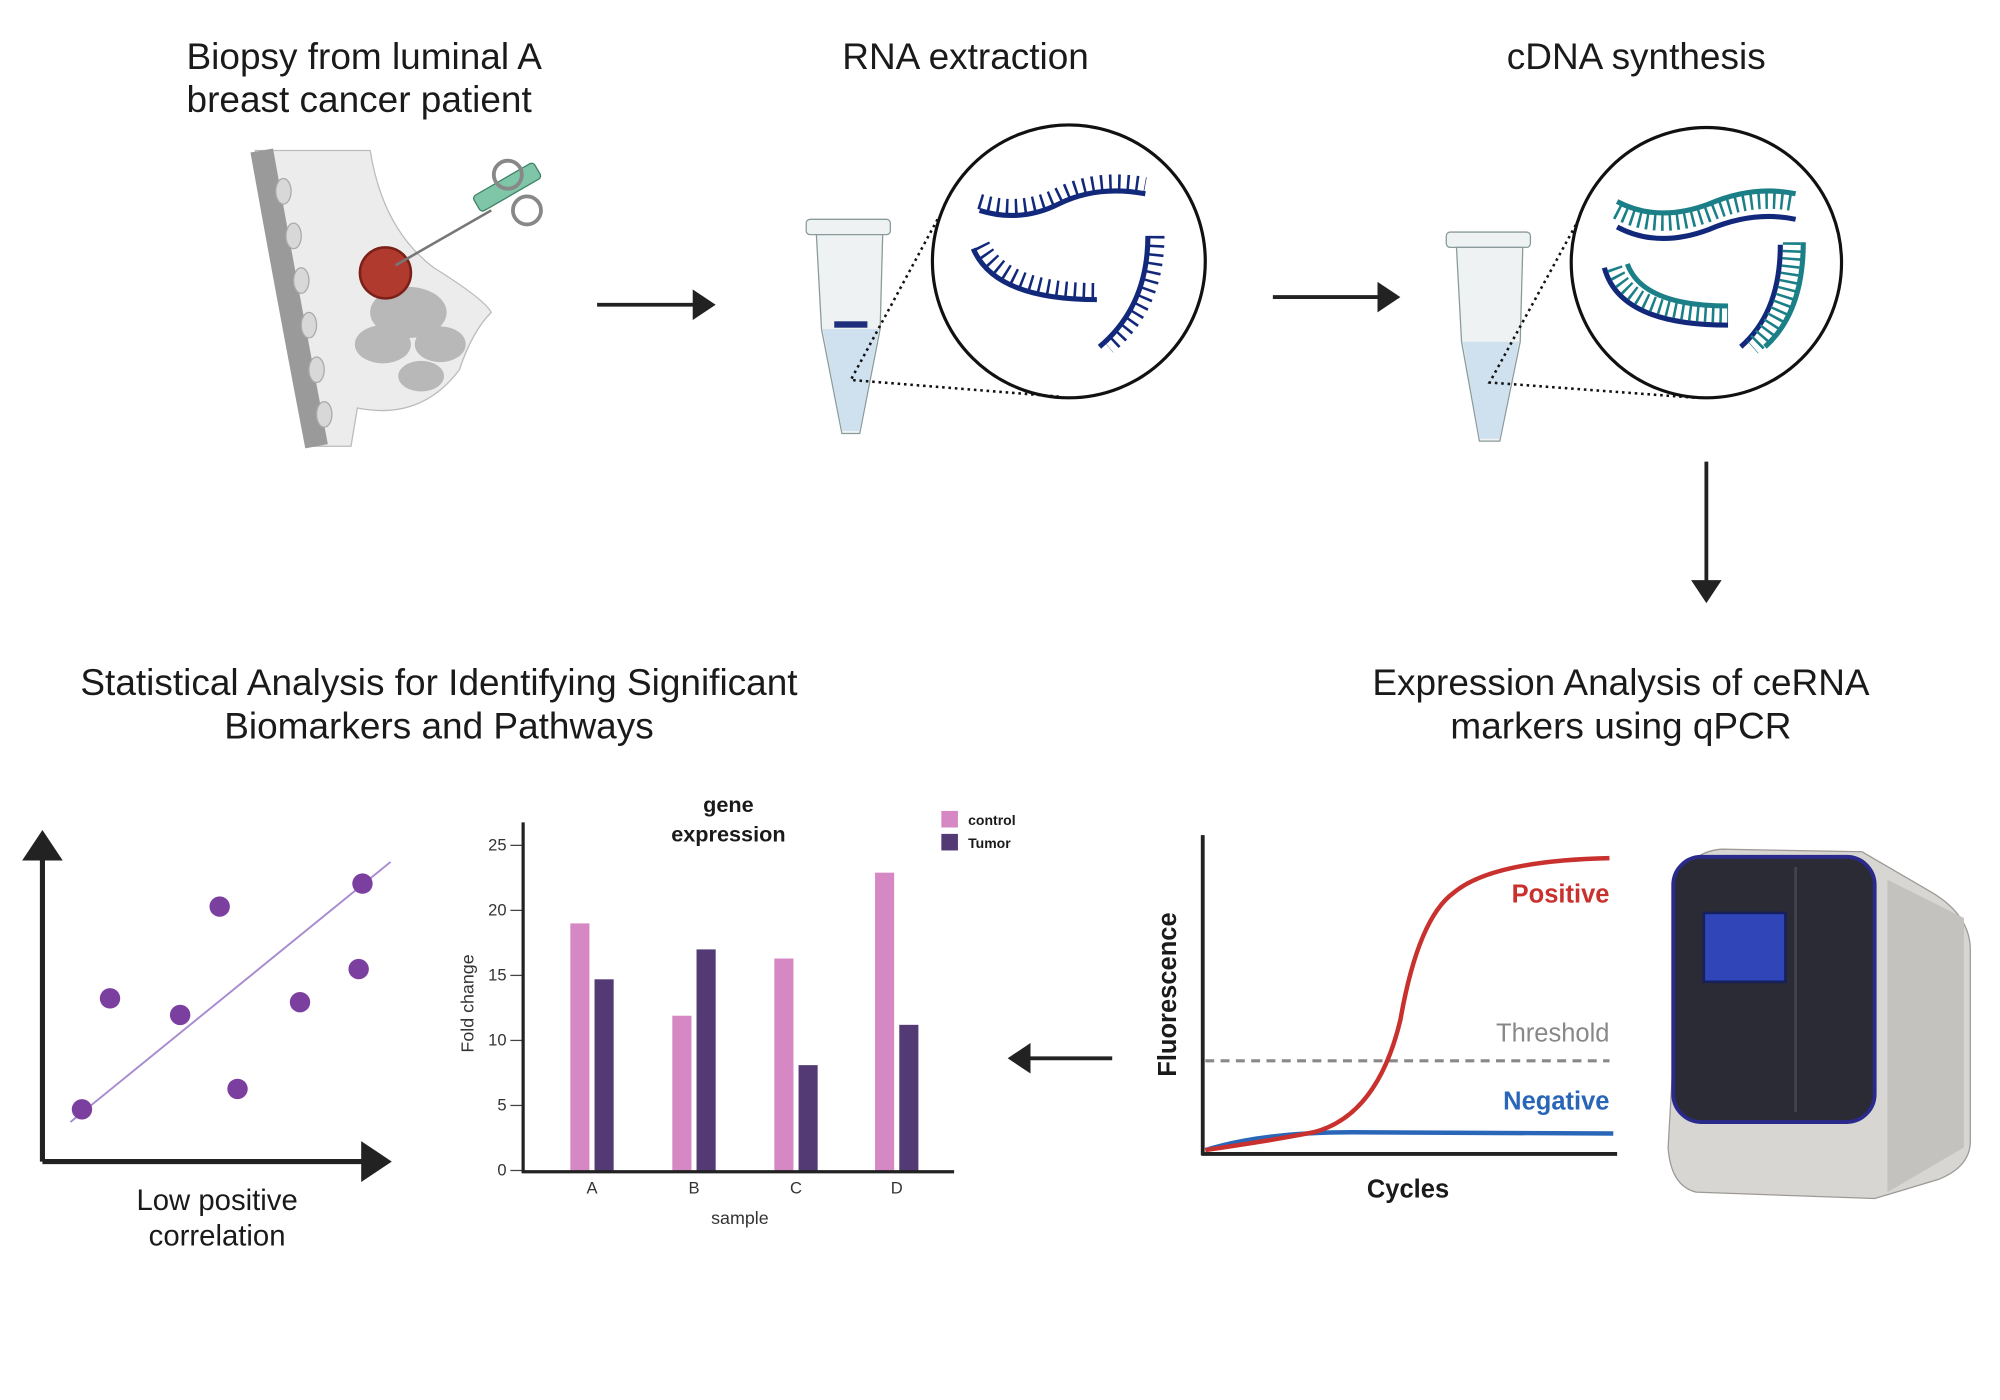  I want to click on bar-control-B, so click(682, 1093).